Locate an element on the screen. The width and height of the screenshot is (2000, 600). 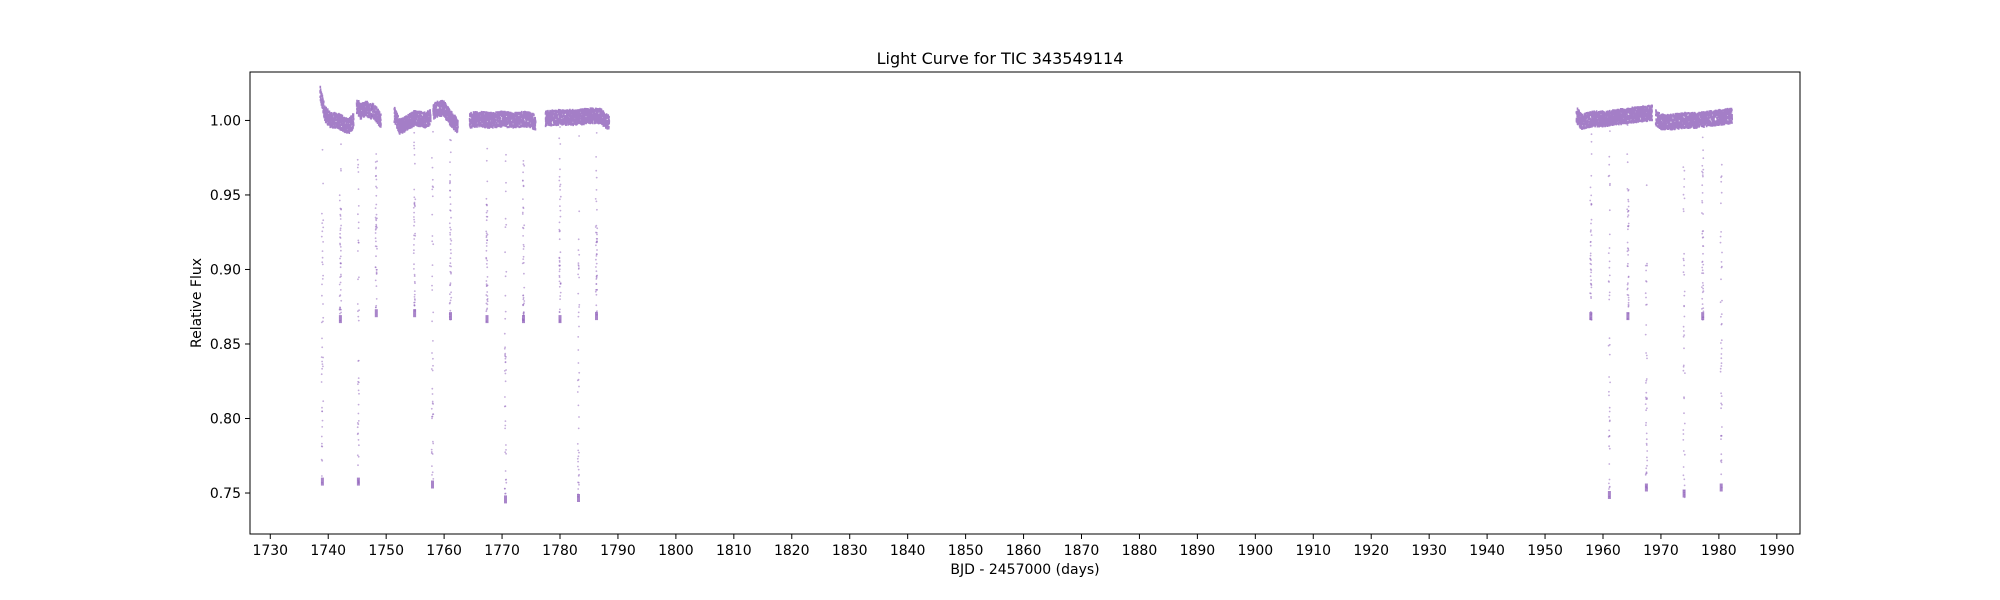
x-tick-label: 1800 is located at coordinates (676, 551).